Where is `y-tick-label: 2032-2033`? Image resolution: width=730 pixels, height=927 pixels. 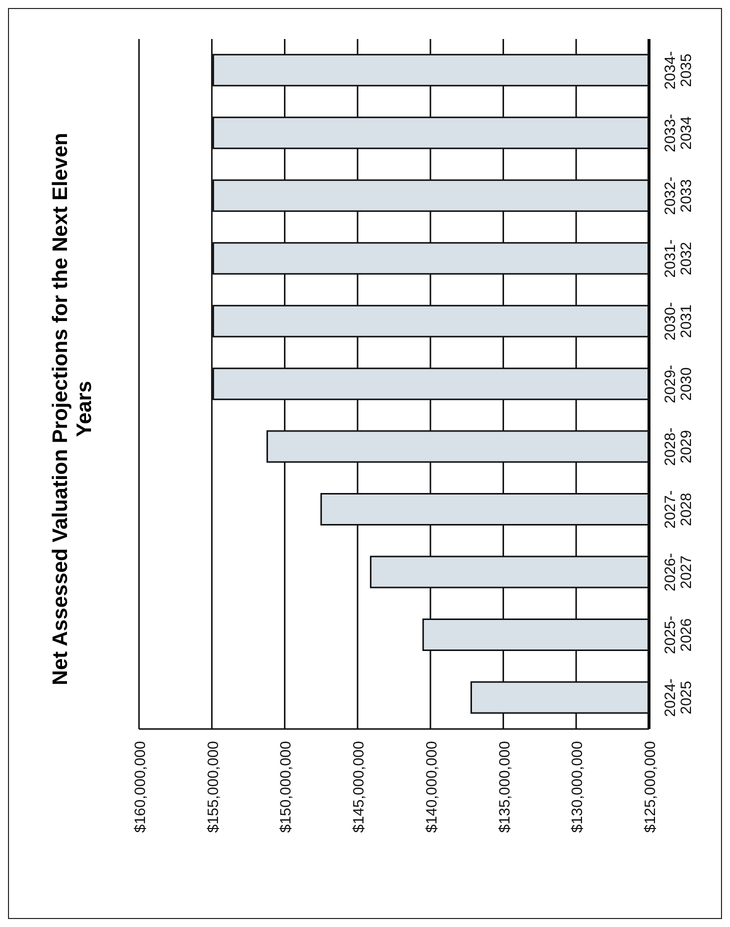 y-tick-label: 2032-2033 is located at coordinates (678, 196).